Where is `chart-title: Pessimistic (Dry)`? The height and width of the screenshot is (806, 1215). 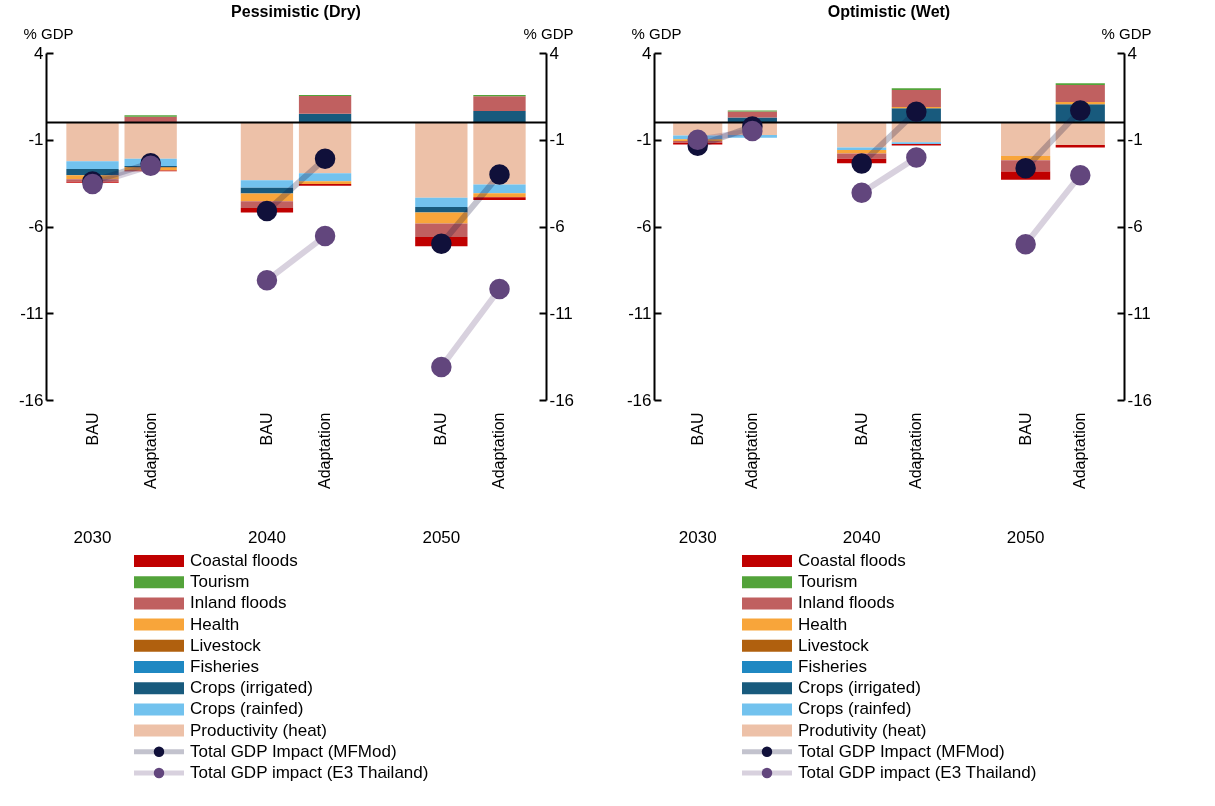 chart-title: Pessimistic (Dry) is located at coordinates (296, 11).